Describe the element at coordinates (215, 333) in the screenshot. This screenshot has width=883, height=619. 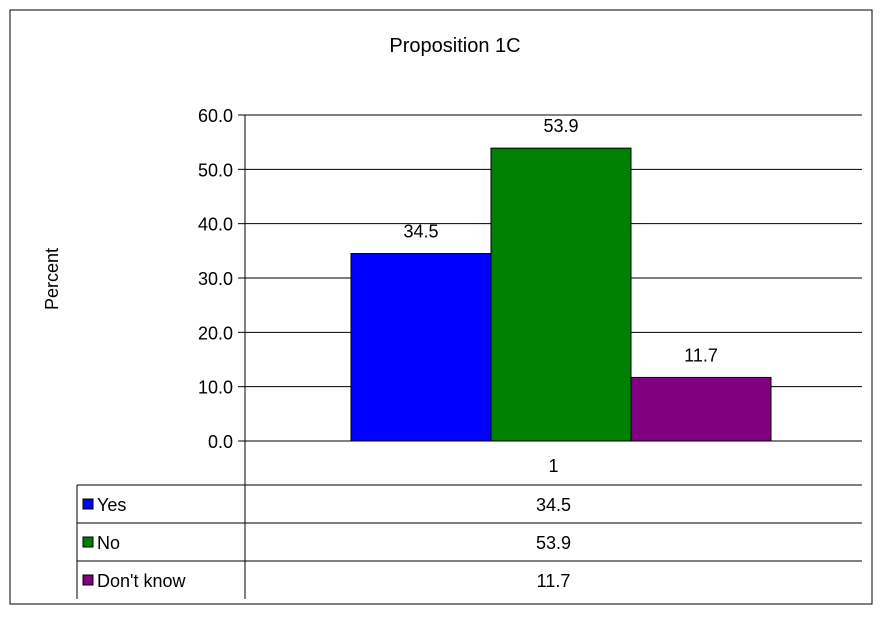
I see `y-tick-label: 20.0` at that location.